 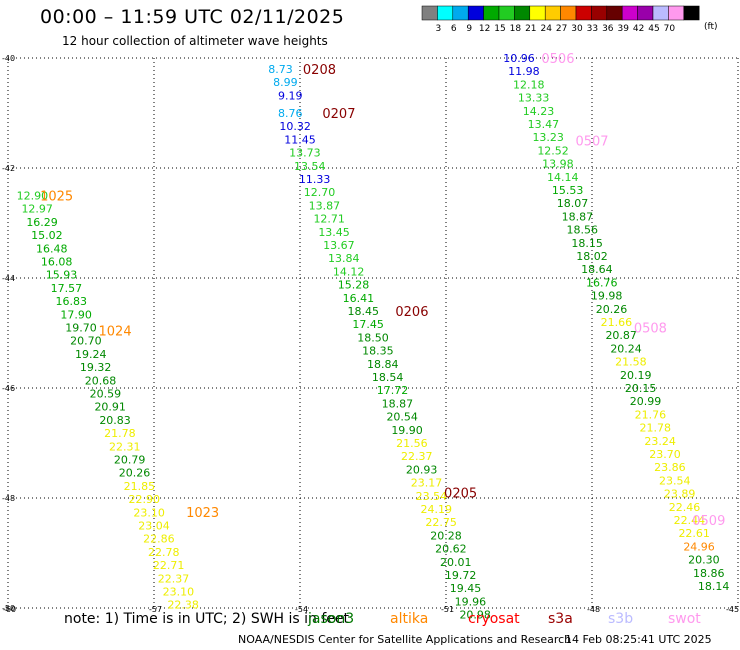 What do you see at coordinates (295, 126) in the screenshot?
I see `data-point-label: 10.32` at bounding box center [295, 126].